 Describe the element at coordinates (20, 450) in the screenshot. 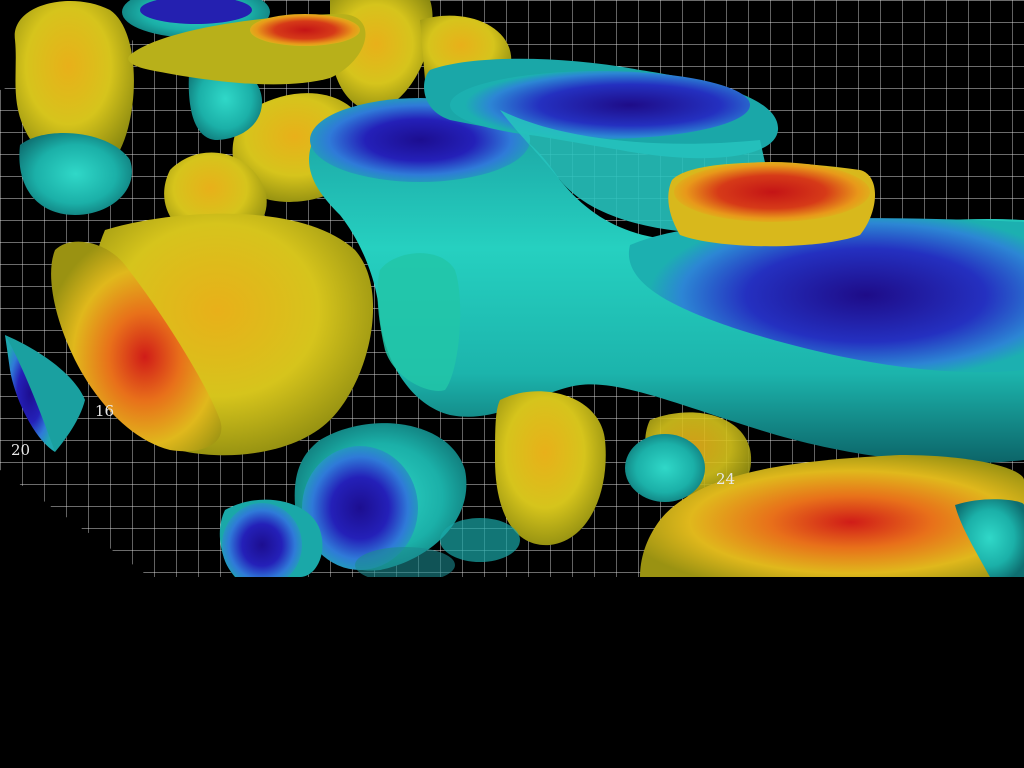

I see `axis-tick-label-20: 20` at that location.